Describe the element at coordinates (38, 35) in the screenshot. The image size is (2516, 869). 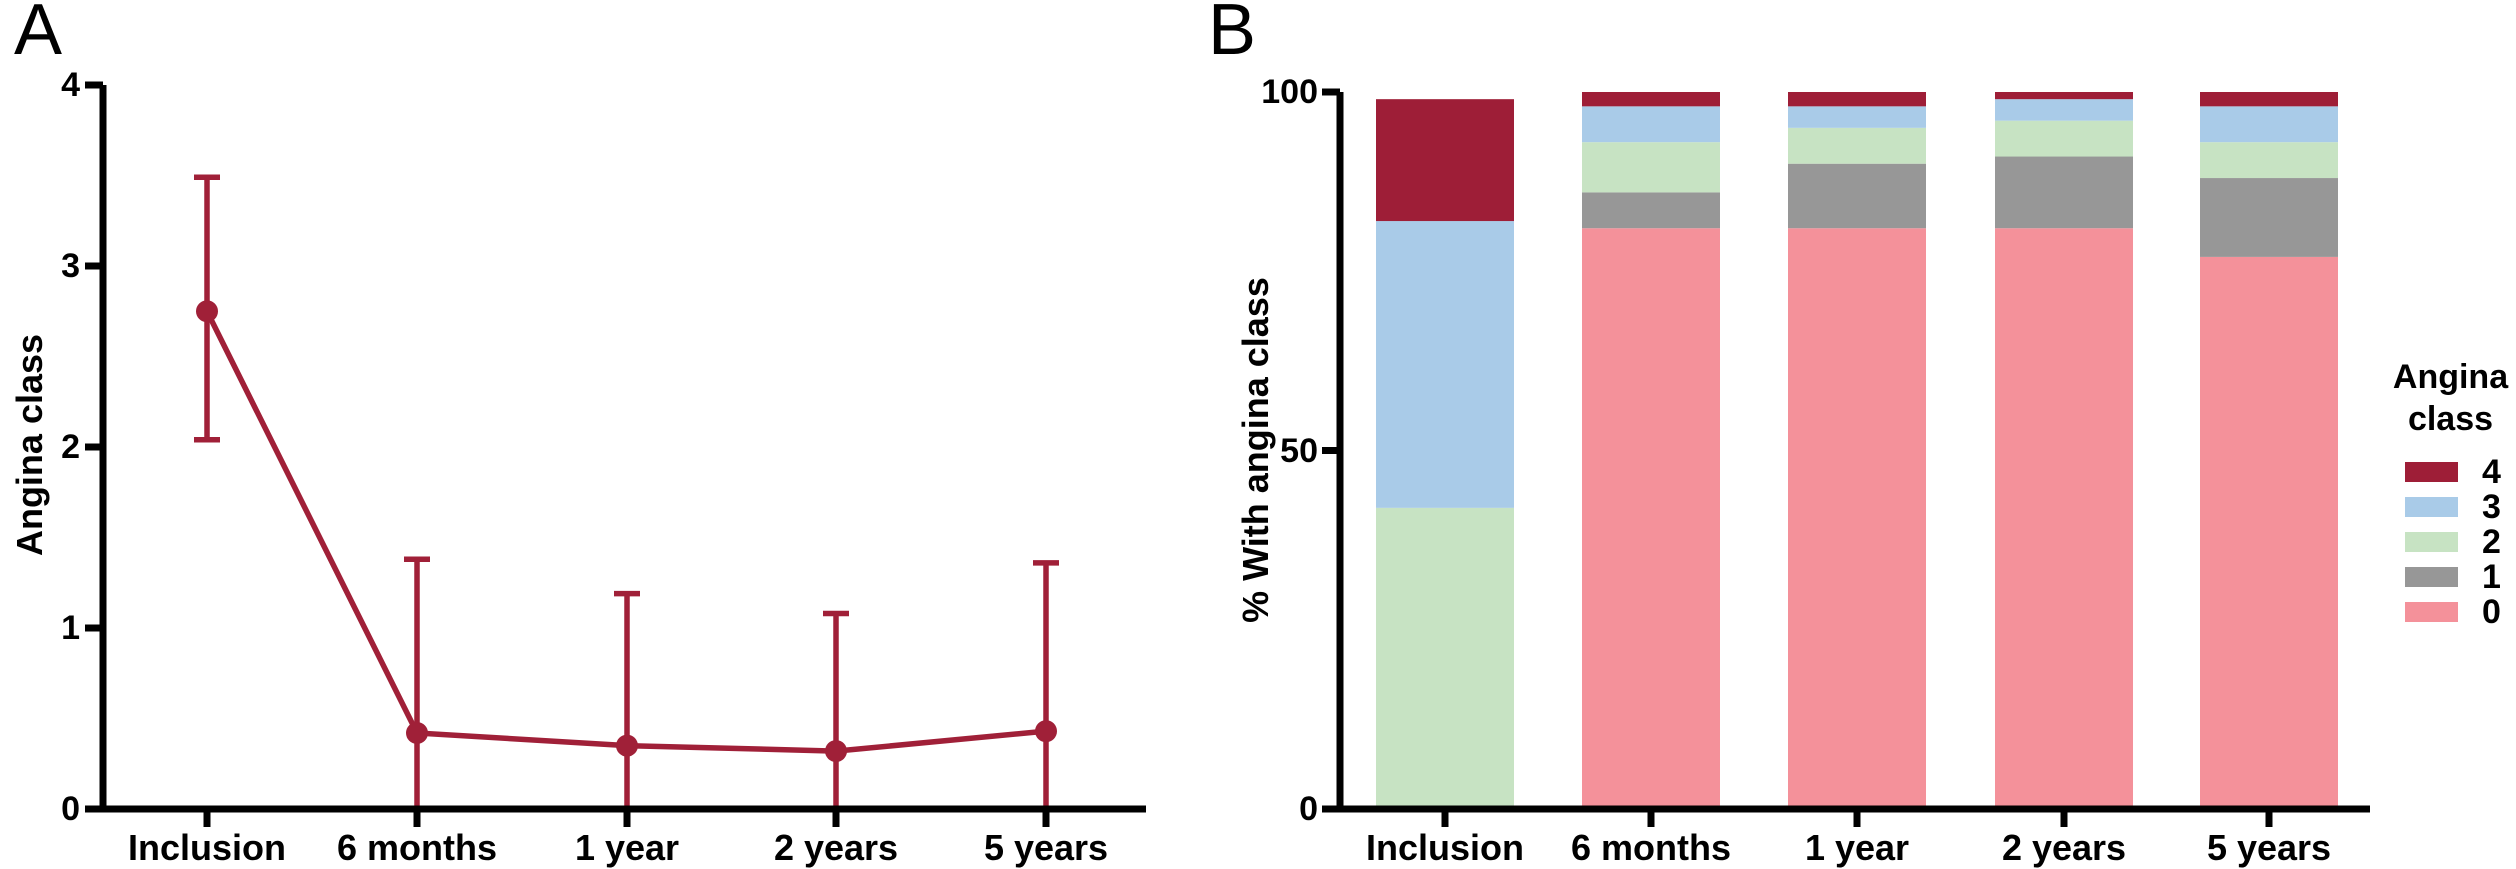
I see `panel-a-letter: A` at that location.